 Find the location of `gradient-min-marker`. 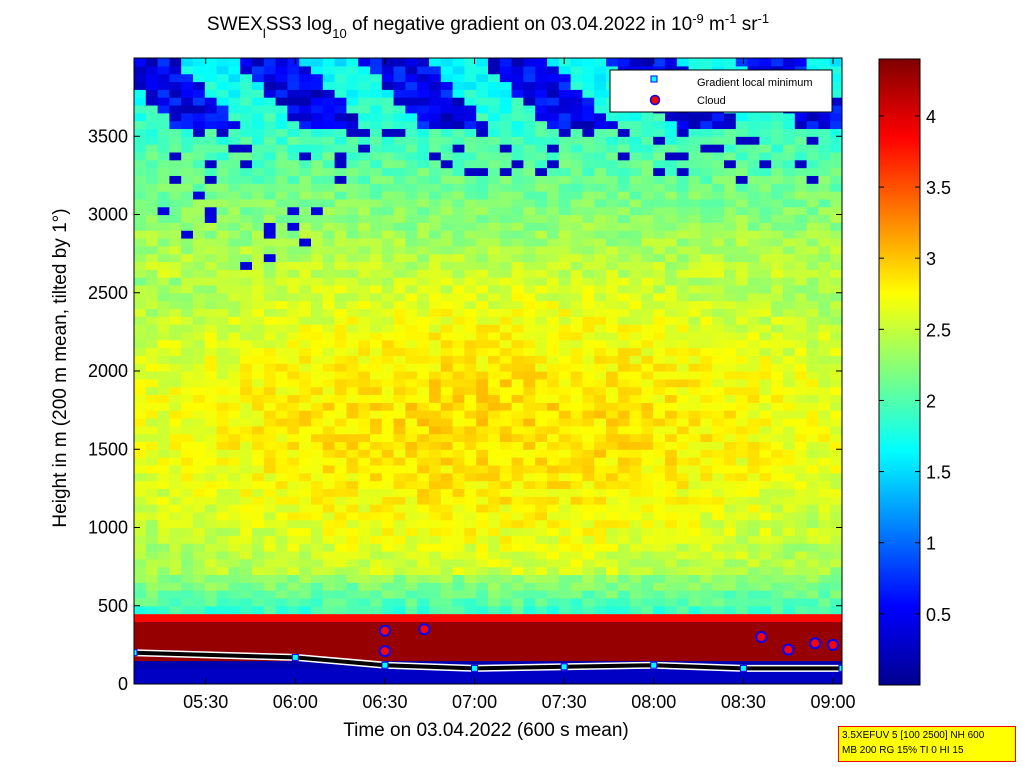

gradient-min-marker is located at coordinates (475, 668).